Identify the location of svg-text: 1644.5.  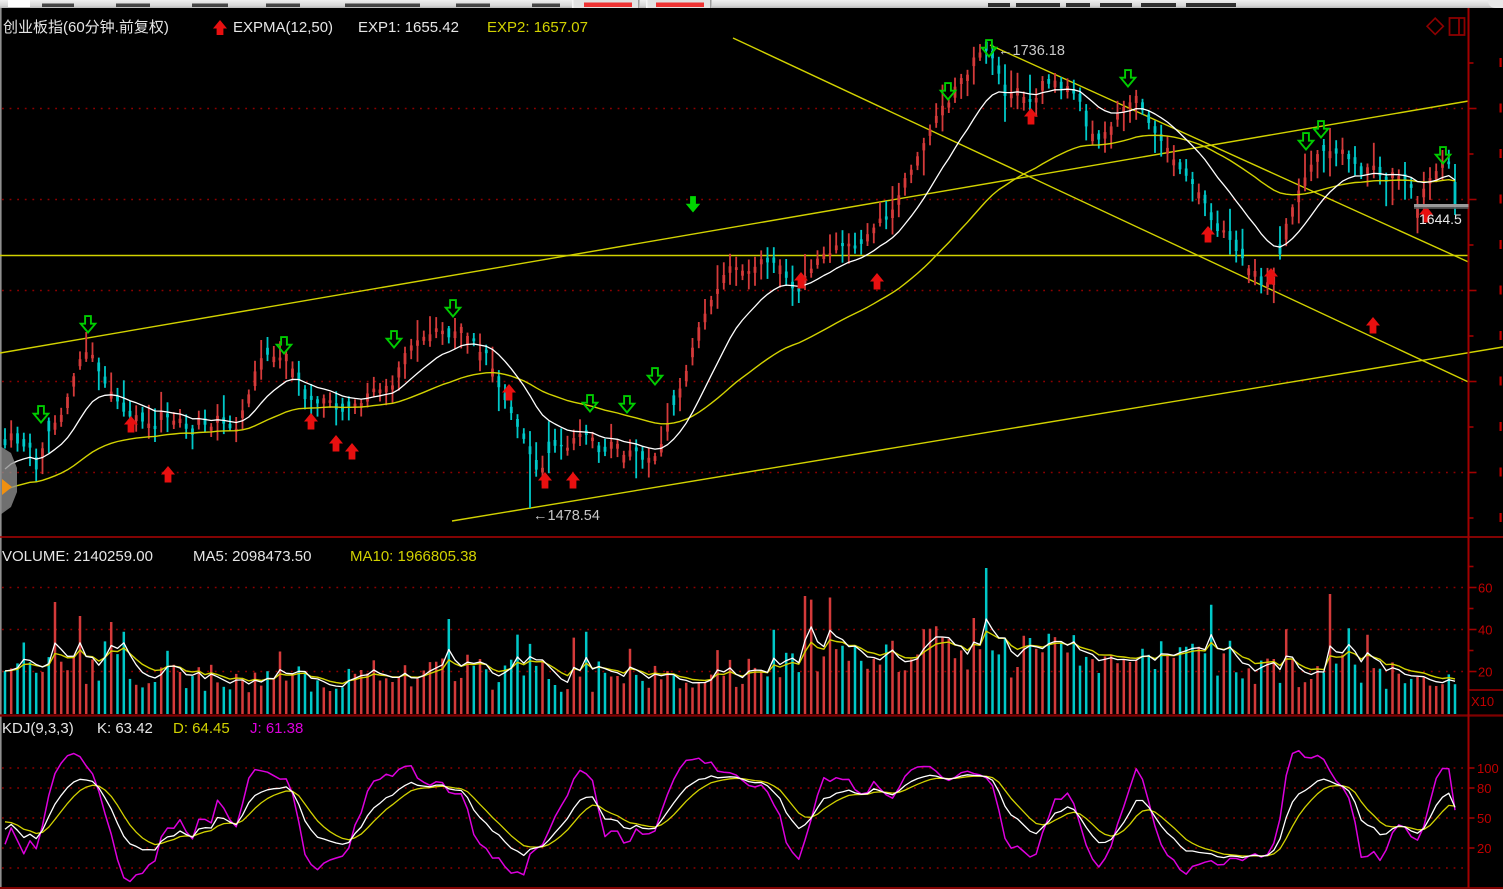
(1440, 219).